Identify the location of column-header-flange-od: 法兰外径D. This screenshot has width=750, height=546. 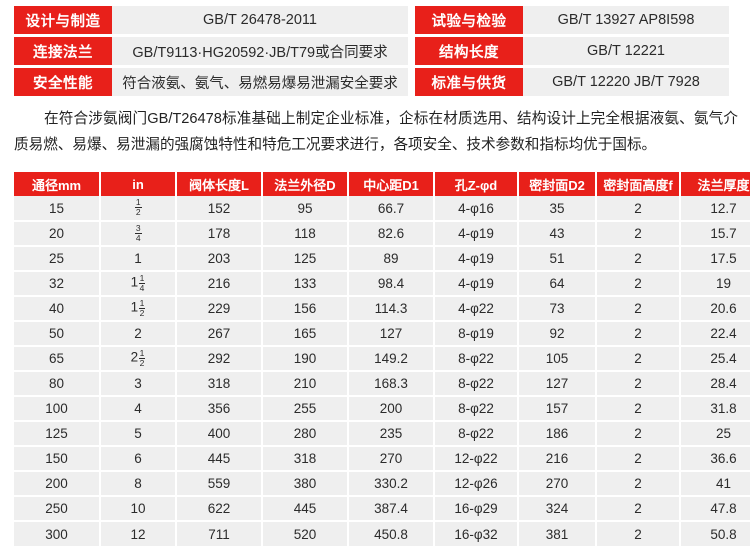
(305, 184).